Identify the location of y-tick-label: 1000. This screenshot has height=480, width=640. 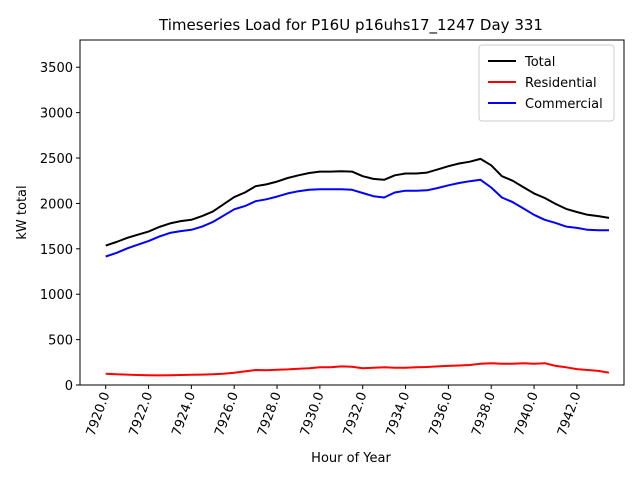
(56, 295).